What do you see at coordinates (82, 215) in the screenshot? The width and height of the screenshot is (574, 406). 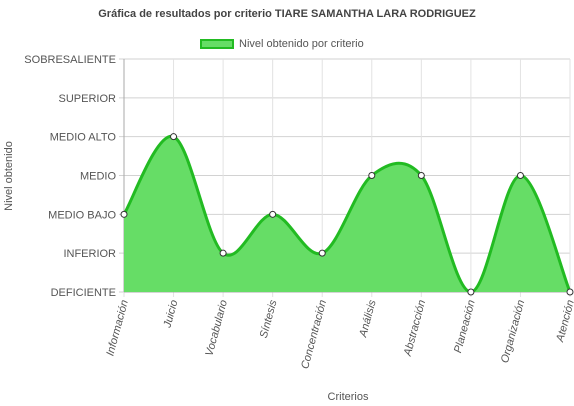 I see `y-tick-label: MEDIO BAJO` at bounding box center [82, 215].